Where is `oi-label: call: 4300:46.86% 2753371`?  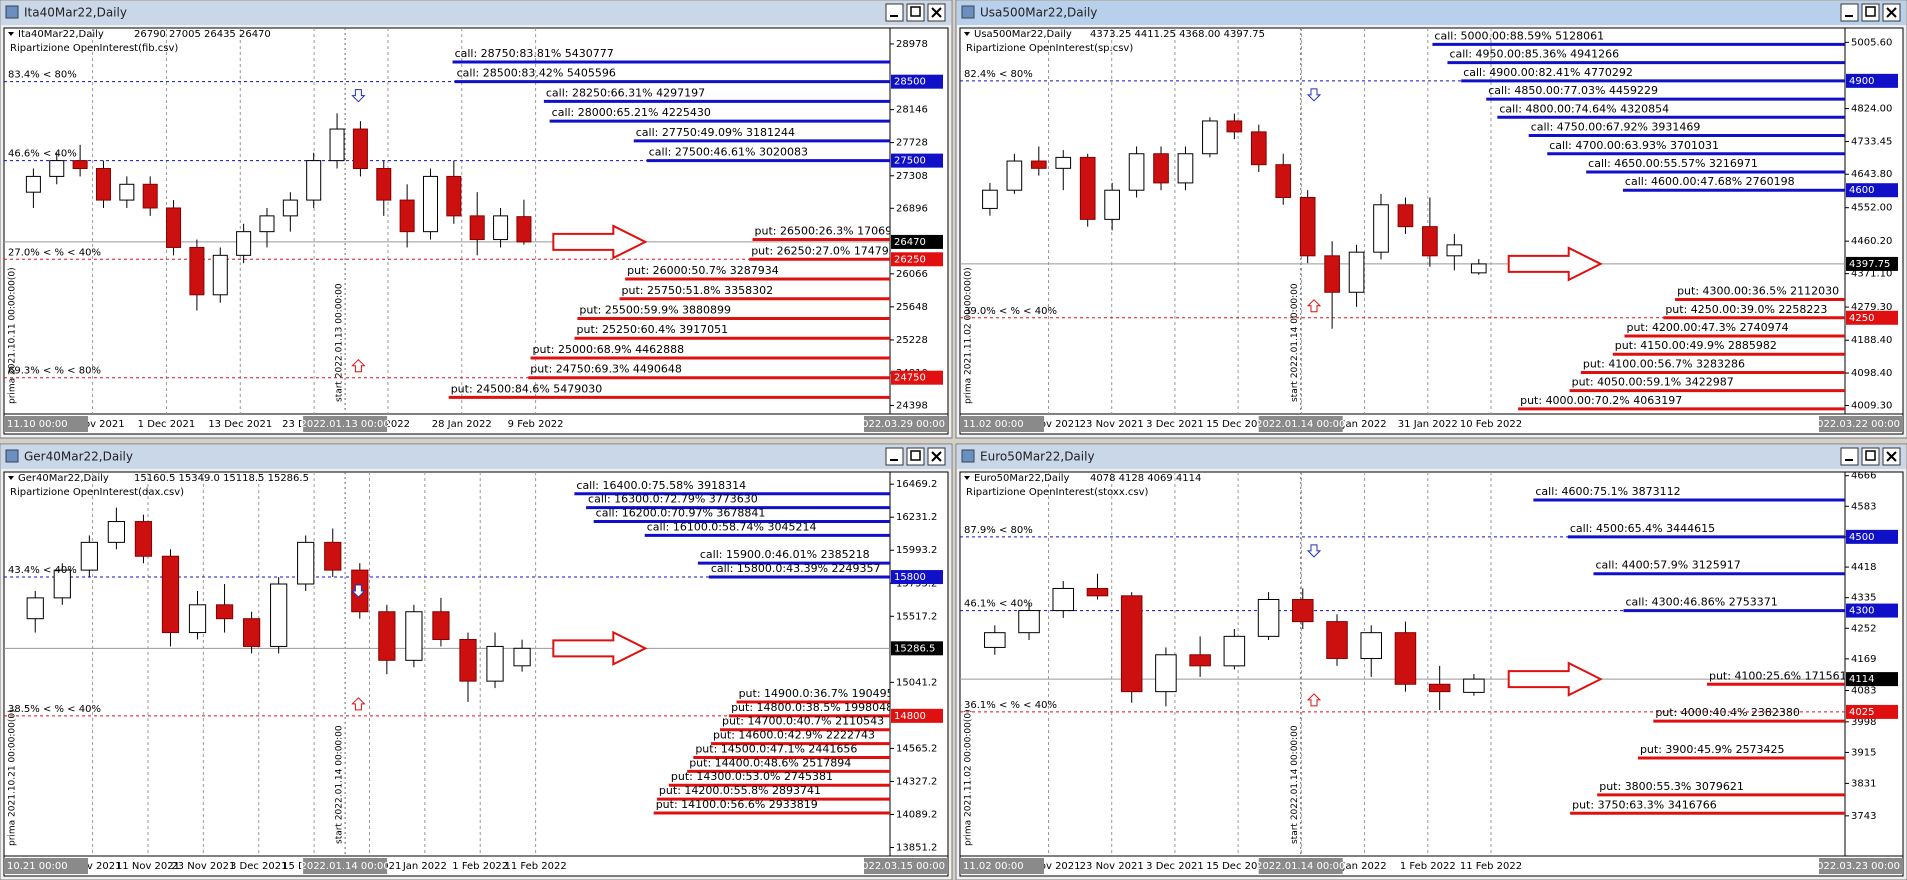 oi-label: call: 4300:46.86% 2753371 is located at coordinates (1701, 602).